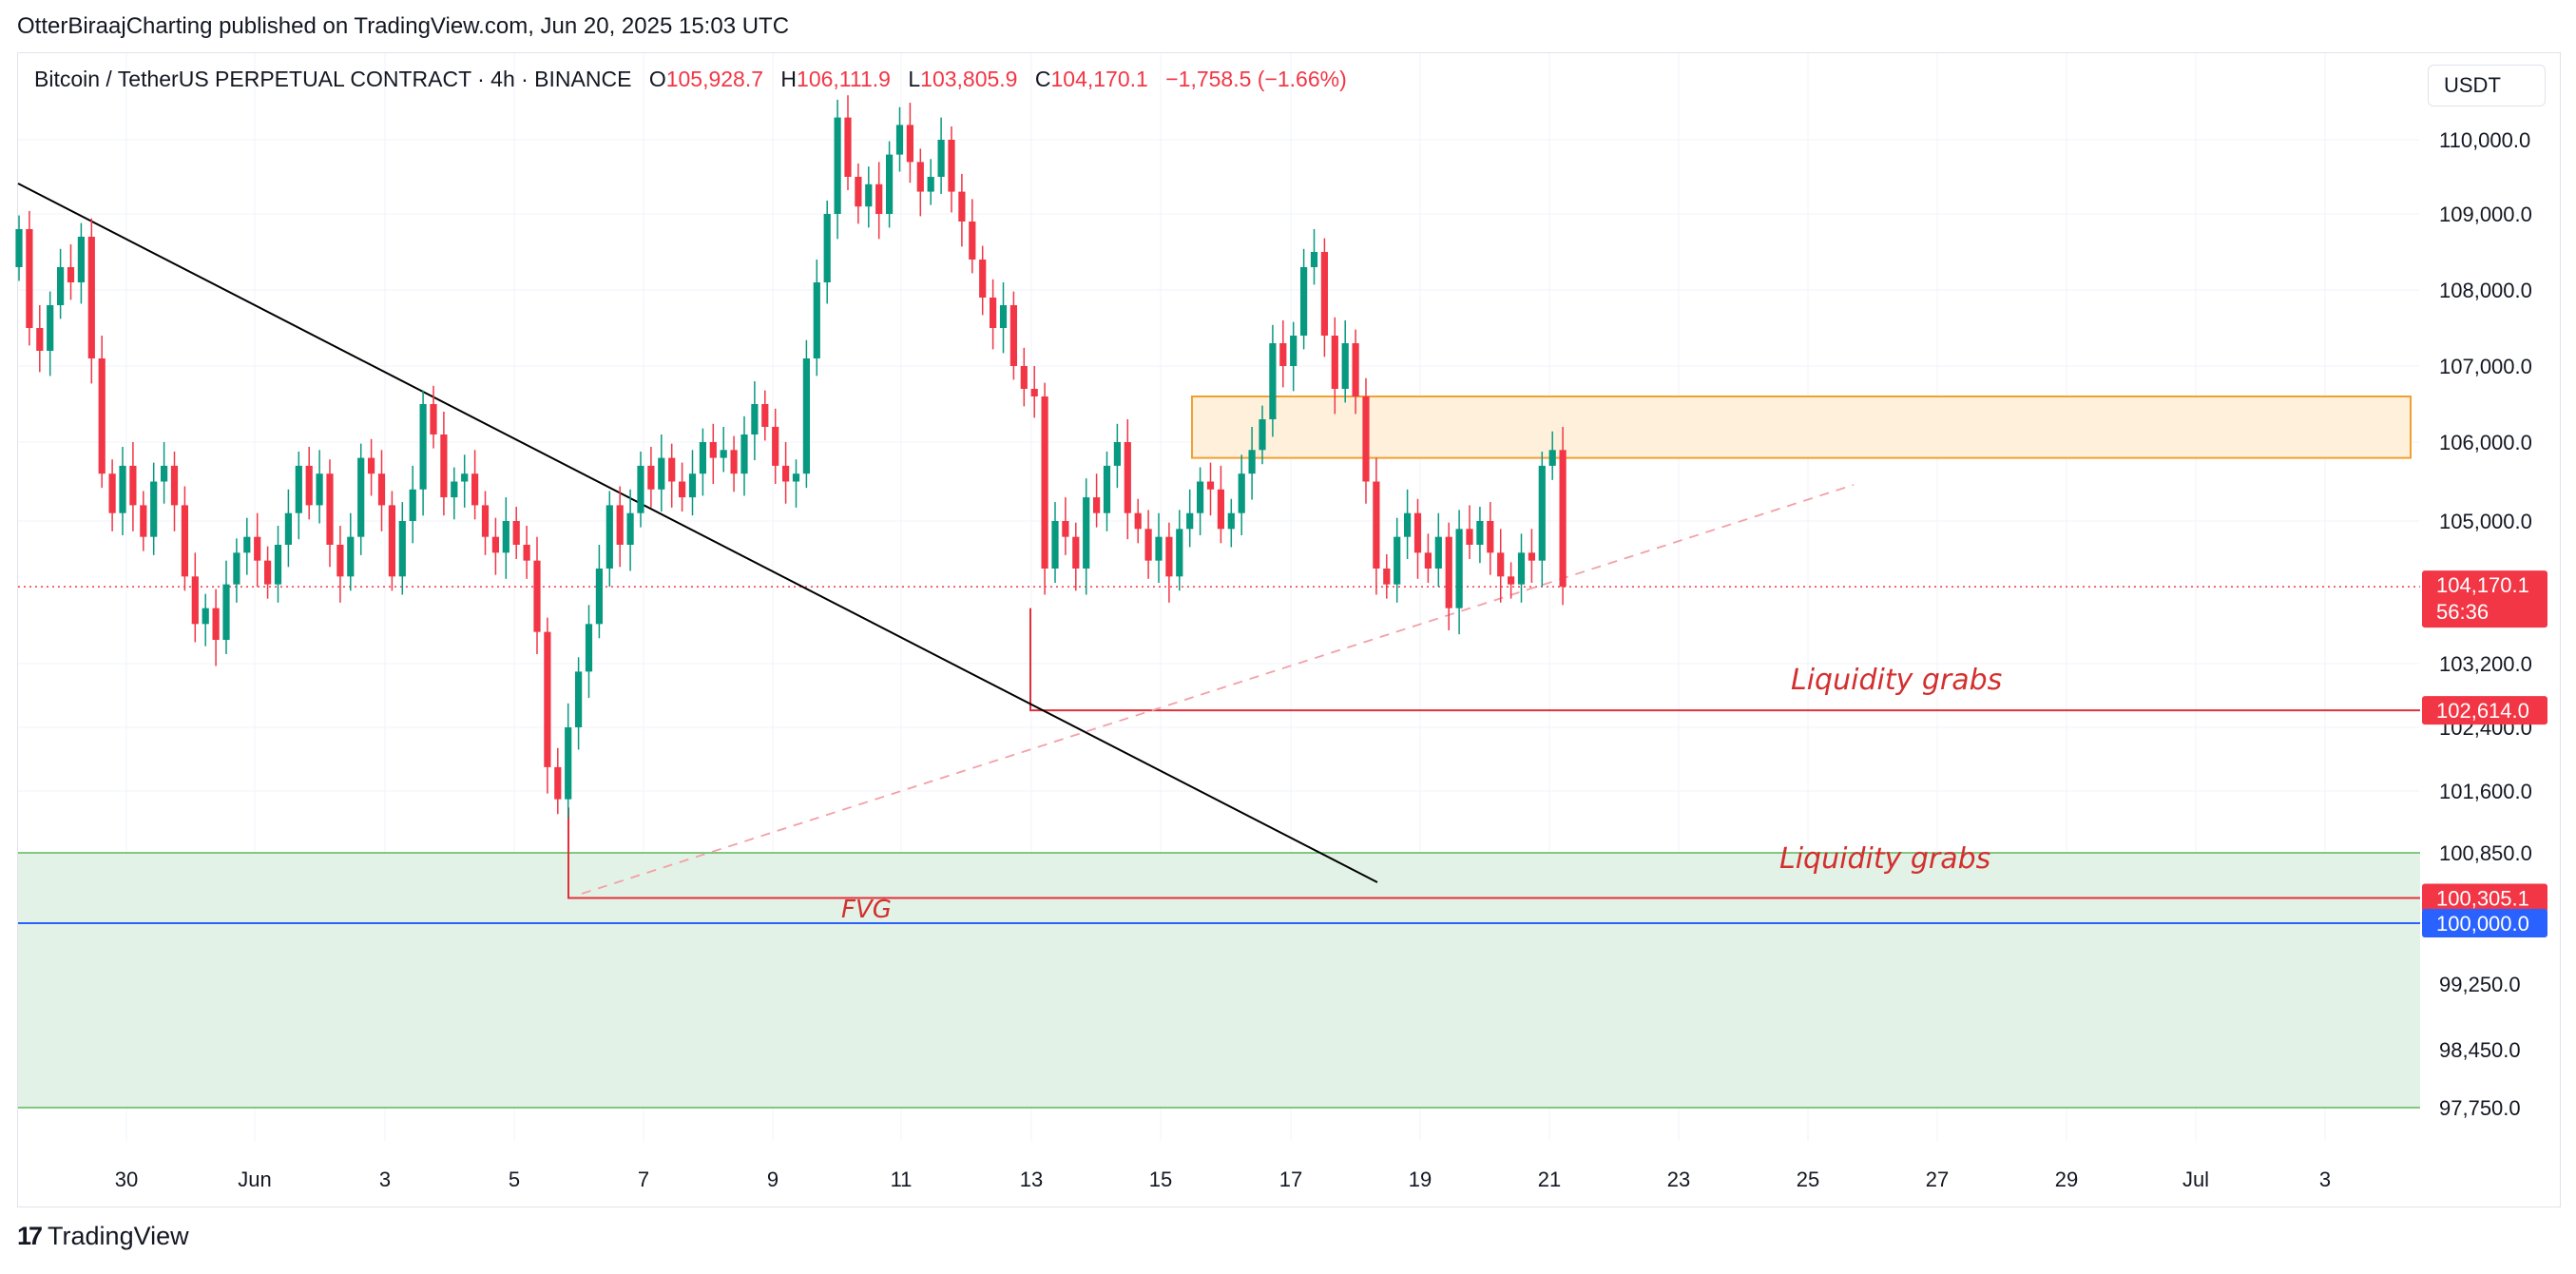 Image resolution: width=2576 pixels, height=1274 pixels. Describe the element at coordinates (2487, 85) in the screenshot. I see `currency-selector: USDT` at that location.